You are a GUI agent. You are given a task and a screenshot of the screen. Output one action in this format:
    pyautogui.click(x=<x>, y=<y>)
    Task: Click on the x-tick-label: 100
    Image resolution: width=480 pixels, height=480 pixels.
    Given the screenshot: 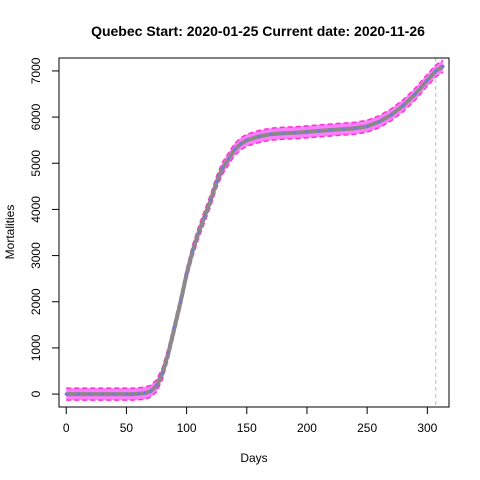 What is the action you would take?
    pyautogui.click(x=187, y=428)
    